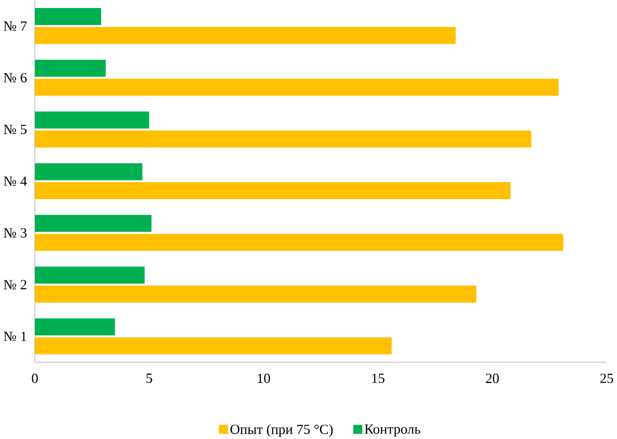 This screenshot has width=617, height=439. What do you see at coordinates (15, 77) in the screenshot?
I see `y-tick-label: № 6` at bounding box center [15, 77].